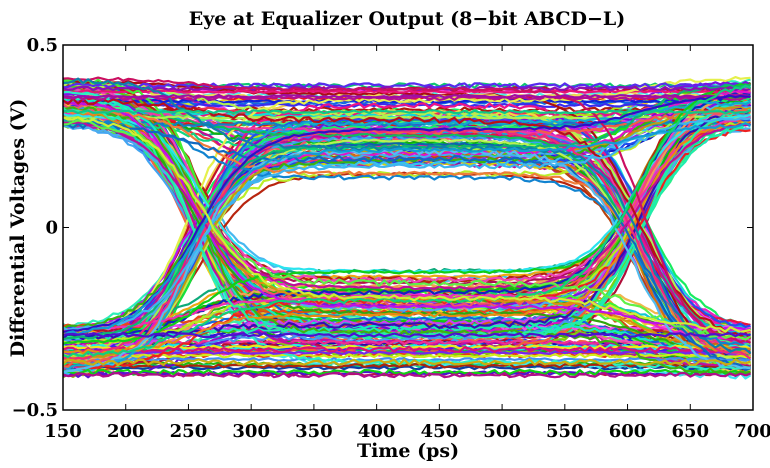 Image resolution: width=770 pixels, height=468 pixels. Describe the element at coordinates (35, 410) in the screenshot. I see `y-tick-label: −0.5` at that location.